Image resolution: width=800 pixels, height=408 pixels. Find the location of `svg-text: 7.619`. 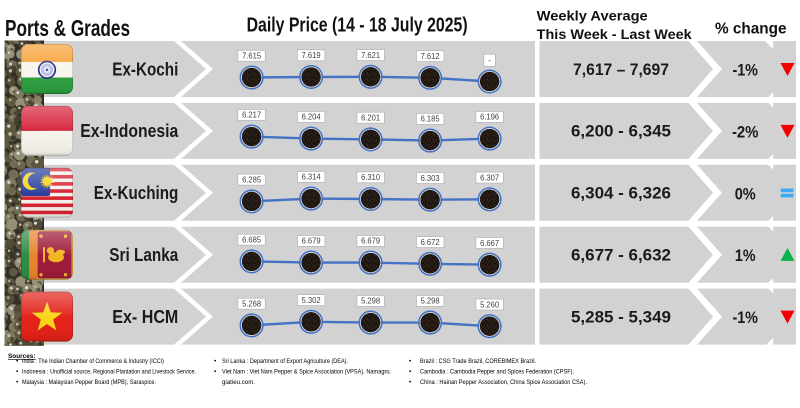

svg-text: 7.619 is located at coordinates (311, 55).